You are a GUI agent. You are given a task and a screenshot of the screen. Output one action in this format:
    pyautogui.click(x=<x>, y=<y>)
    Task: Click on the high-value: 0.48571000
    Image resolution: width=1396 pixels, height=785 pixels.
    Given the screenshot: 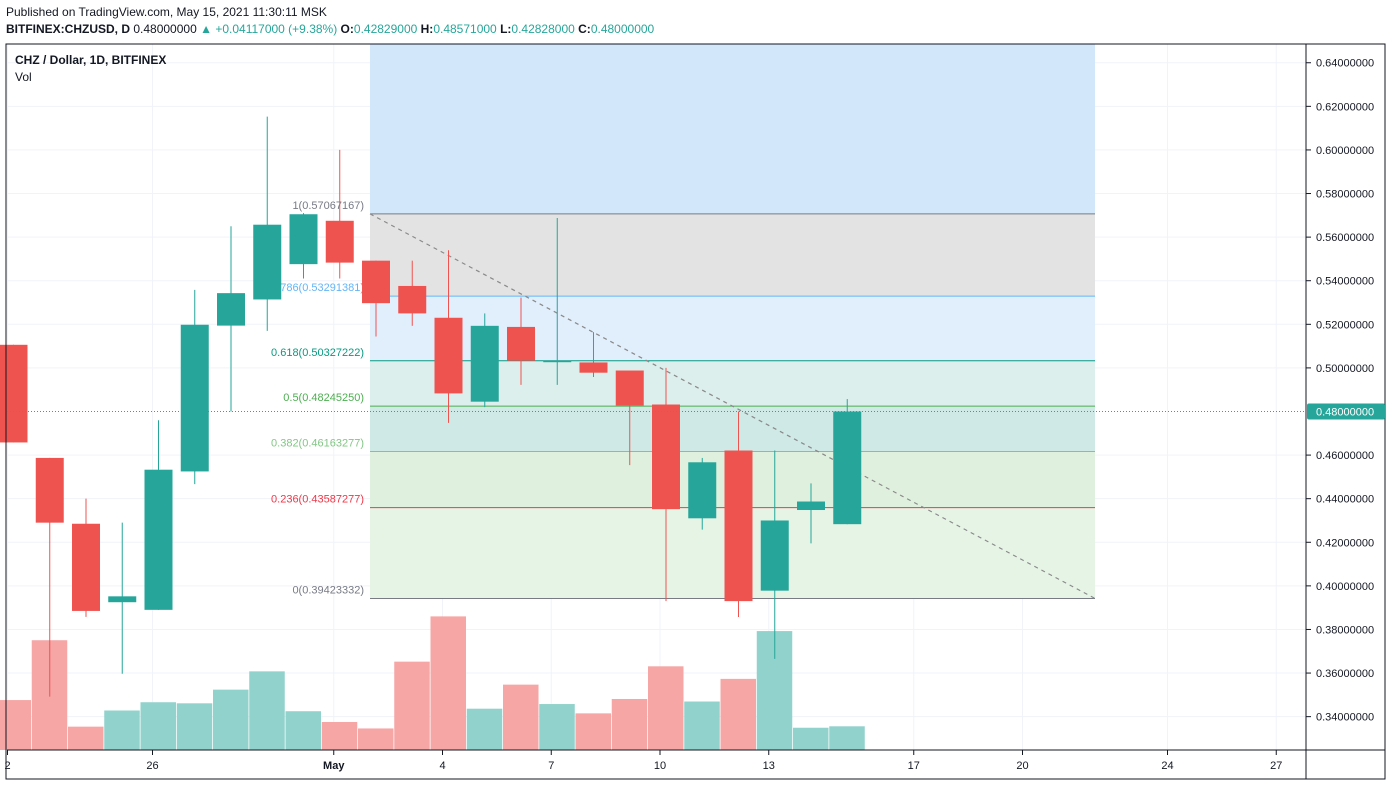 What is the action you would take?
    pyautogui.click(x=465, y=29)
    